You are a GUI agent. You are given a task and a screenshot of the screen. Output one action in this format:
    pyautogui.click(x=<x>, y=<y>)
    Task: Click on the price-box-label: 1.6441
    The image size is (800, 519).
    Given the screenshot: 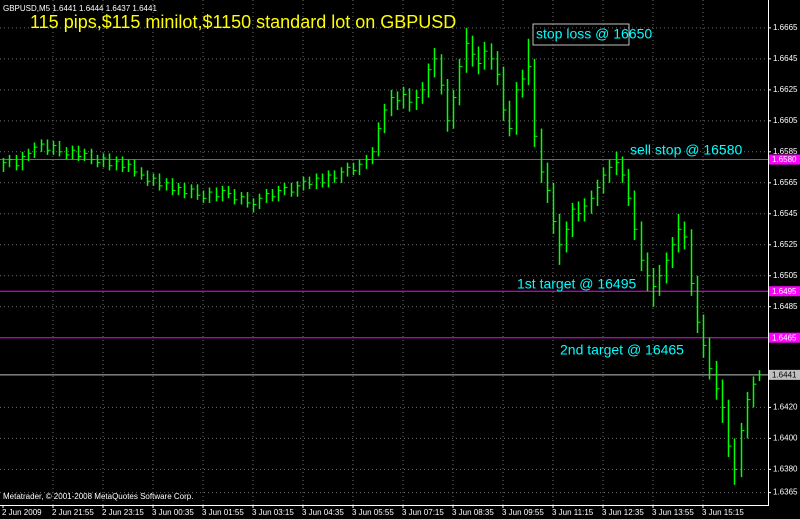 What is the action you would take?
    pyautogui.click(x=784, y=374)
    